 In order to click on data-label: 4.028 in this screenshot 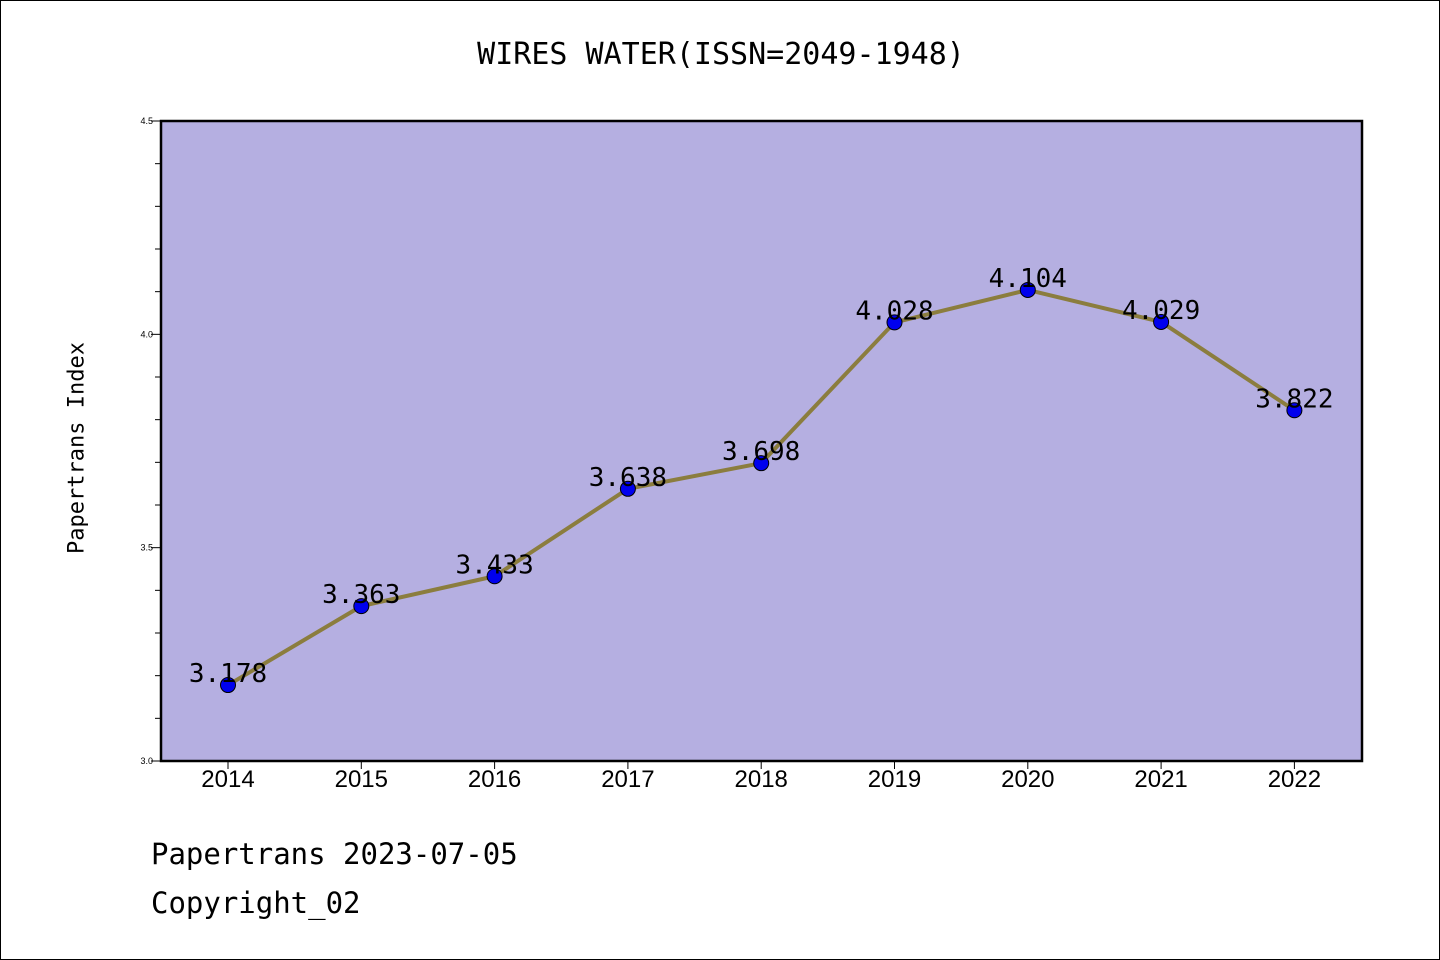, I will do `click(894, 311)`.